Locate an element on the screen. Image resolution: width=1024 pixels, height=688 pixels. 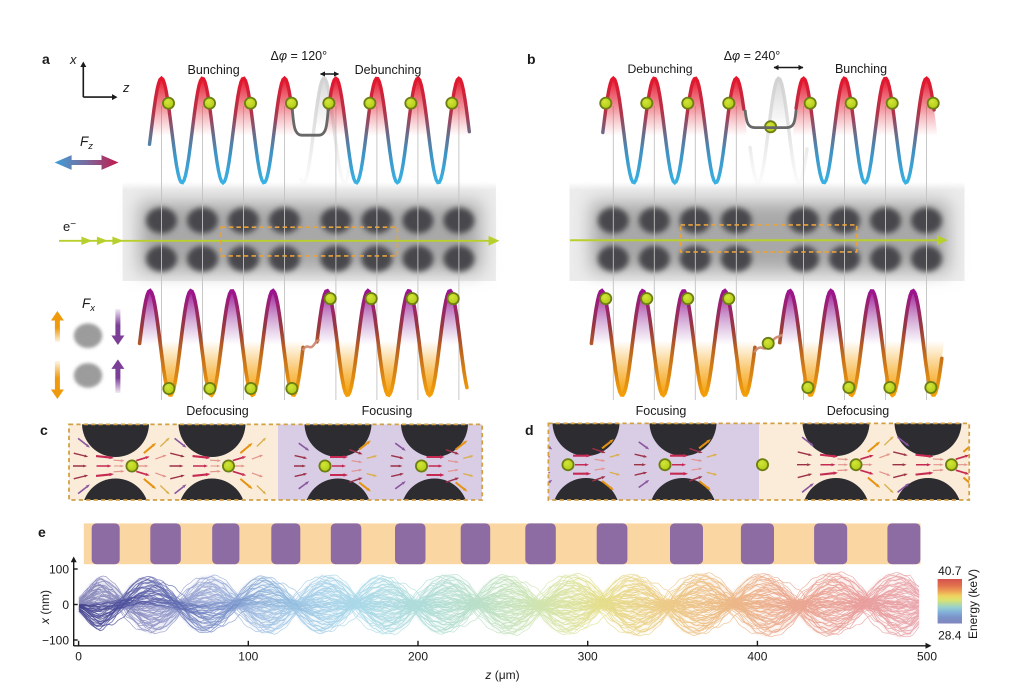
svg-text: a is located at coordinates (46, 59).